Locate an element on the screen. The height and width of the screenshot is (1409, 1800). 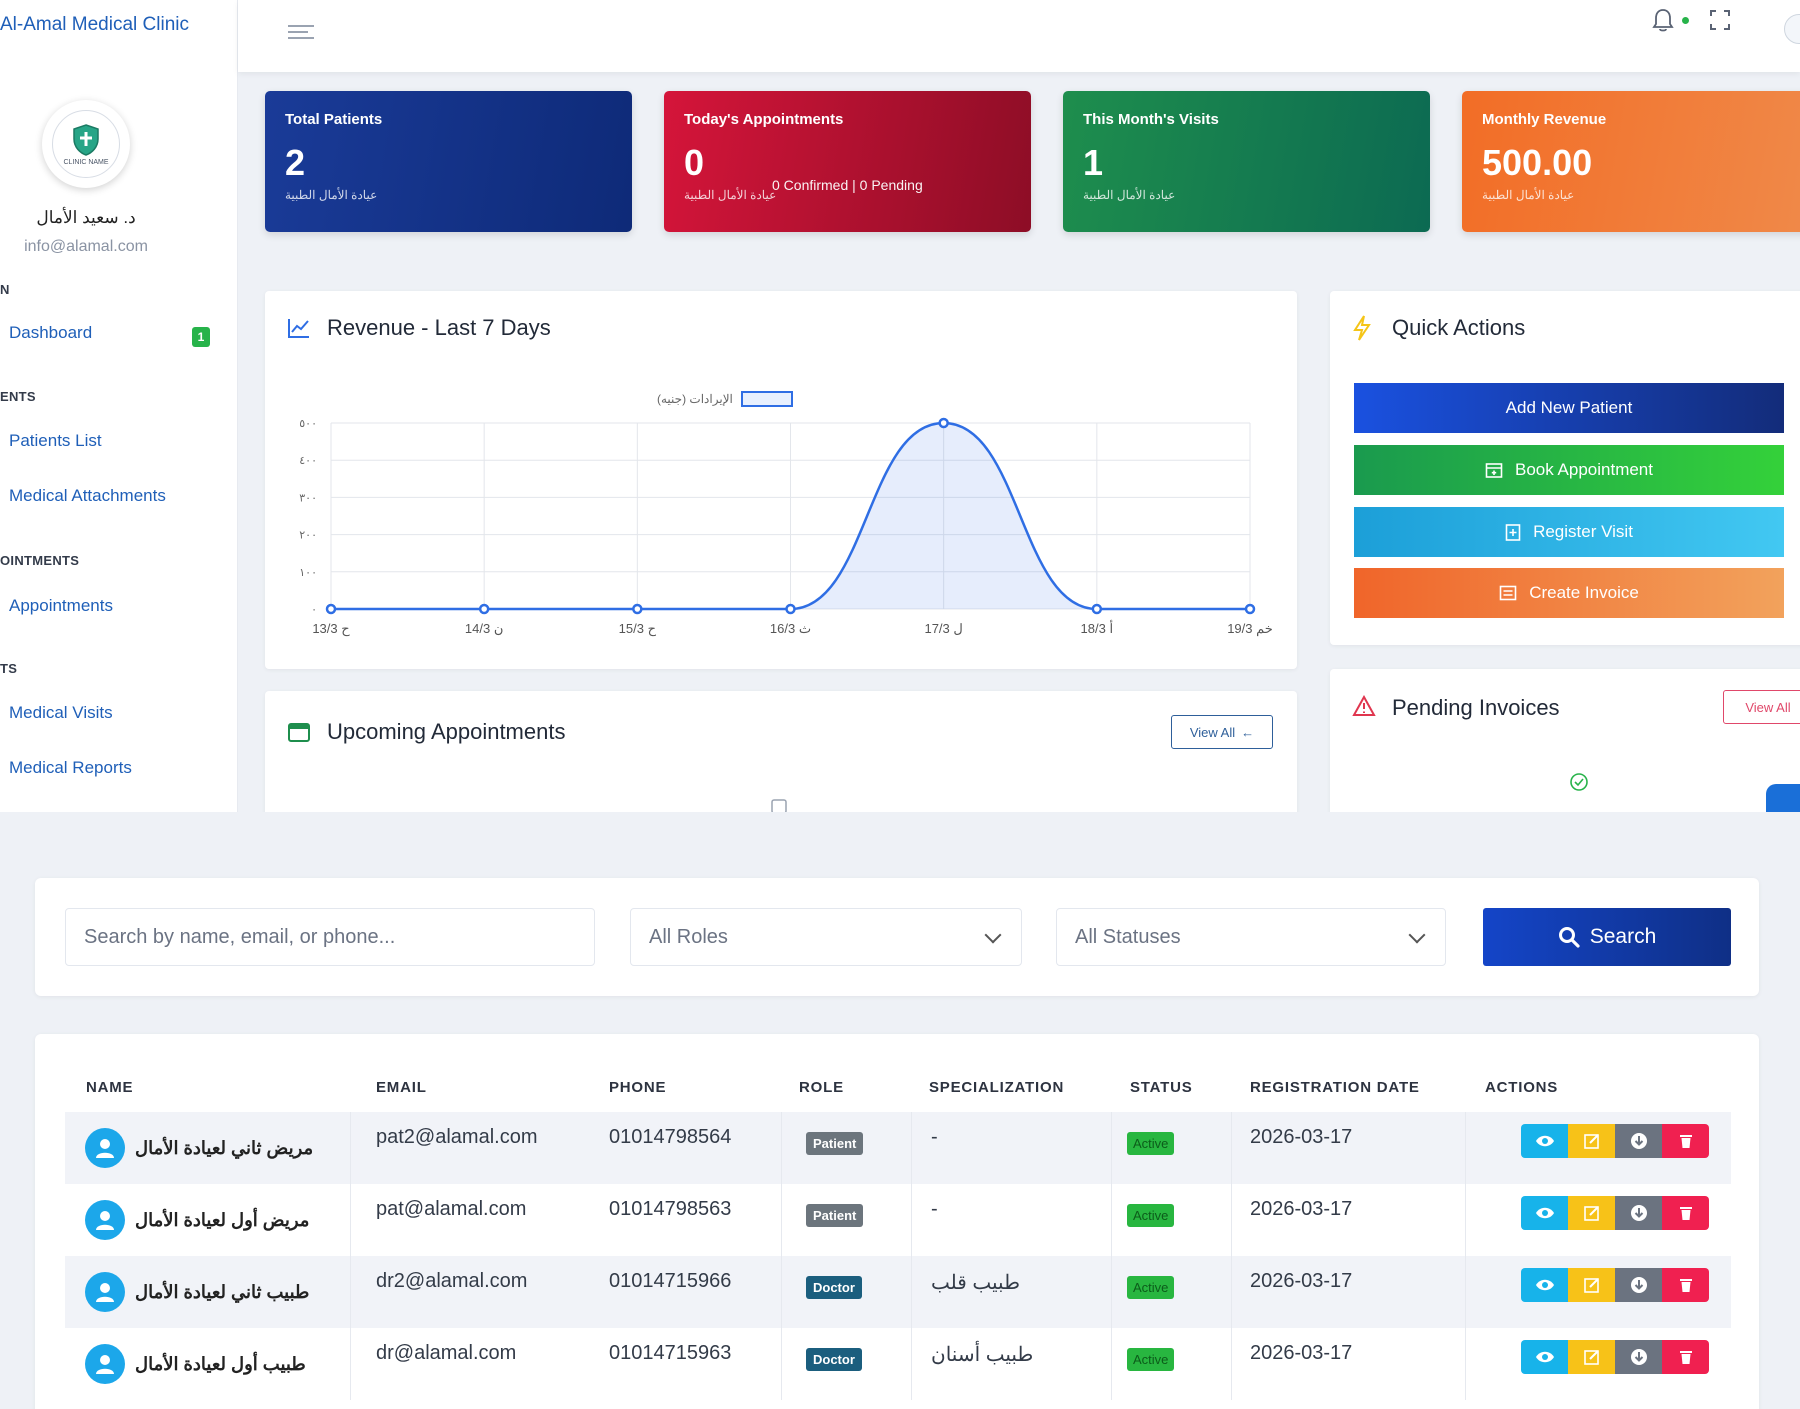
upcoming-view-all-button: View All ← is located at coordinates (1222, 732).